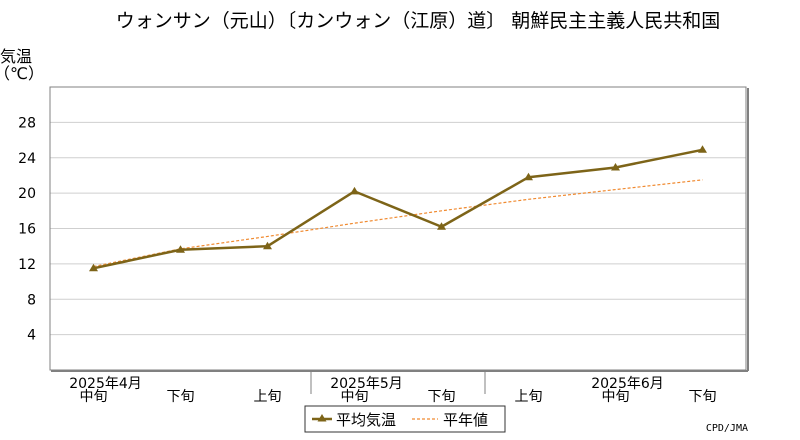 This screenshot has height=440, width=800. Describe the element at coordinates (465, 420) in the screenshot. I see `legend-normal-label: 平年値` at that location.